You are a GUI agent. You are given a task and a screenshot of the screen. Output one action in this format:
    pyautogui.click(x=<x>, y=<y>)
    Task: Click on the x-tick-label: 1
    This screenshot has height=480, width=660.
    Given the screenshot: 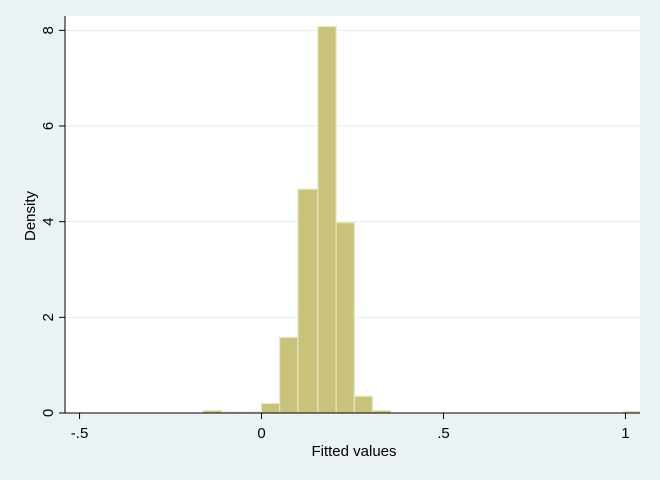 What is the action you would take?
    pyautogui.click(x=625, y=433)
    